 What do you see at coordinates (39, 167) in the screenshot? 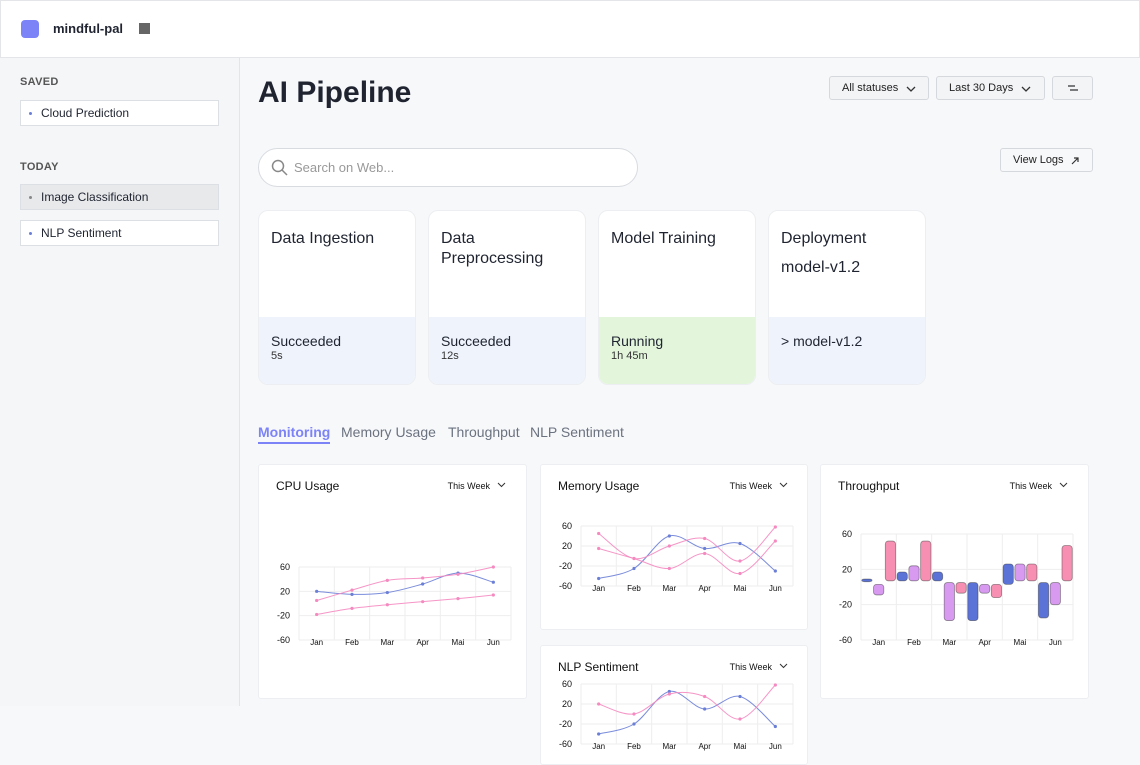
I see `section-title: TODAY` at bounding box center [39, 167].